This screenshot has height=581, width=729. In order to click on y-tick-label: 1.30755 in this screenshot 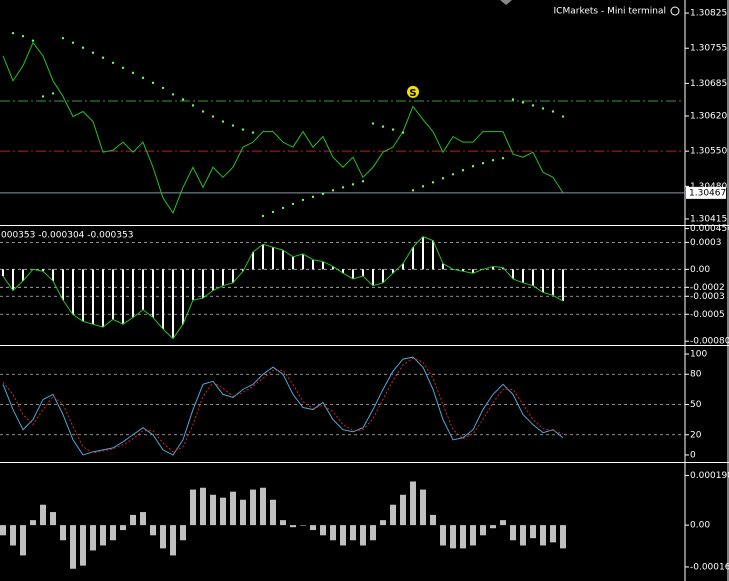, I will do `click(708, 49)`.